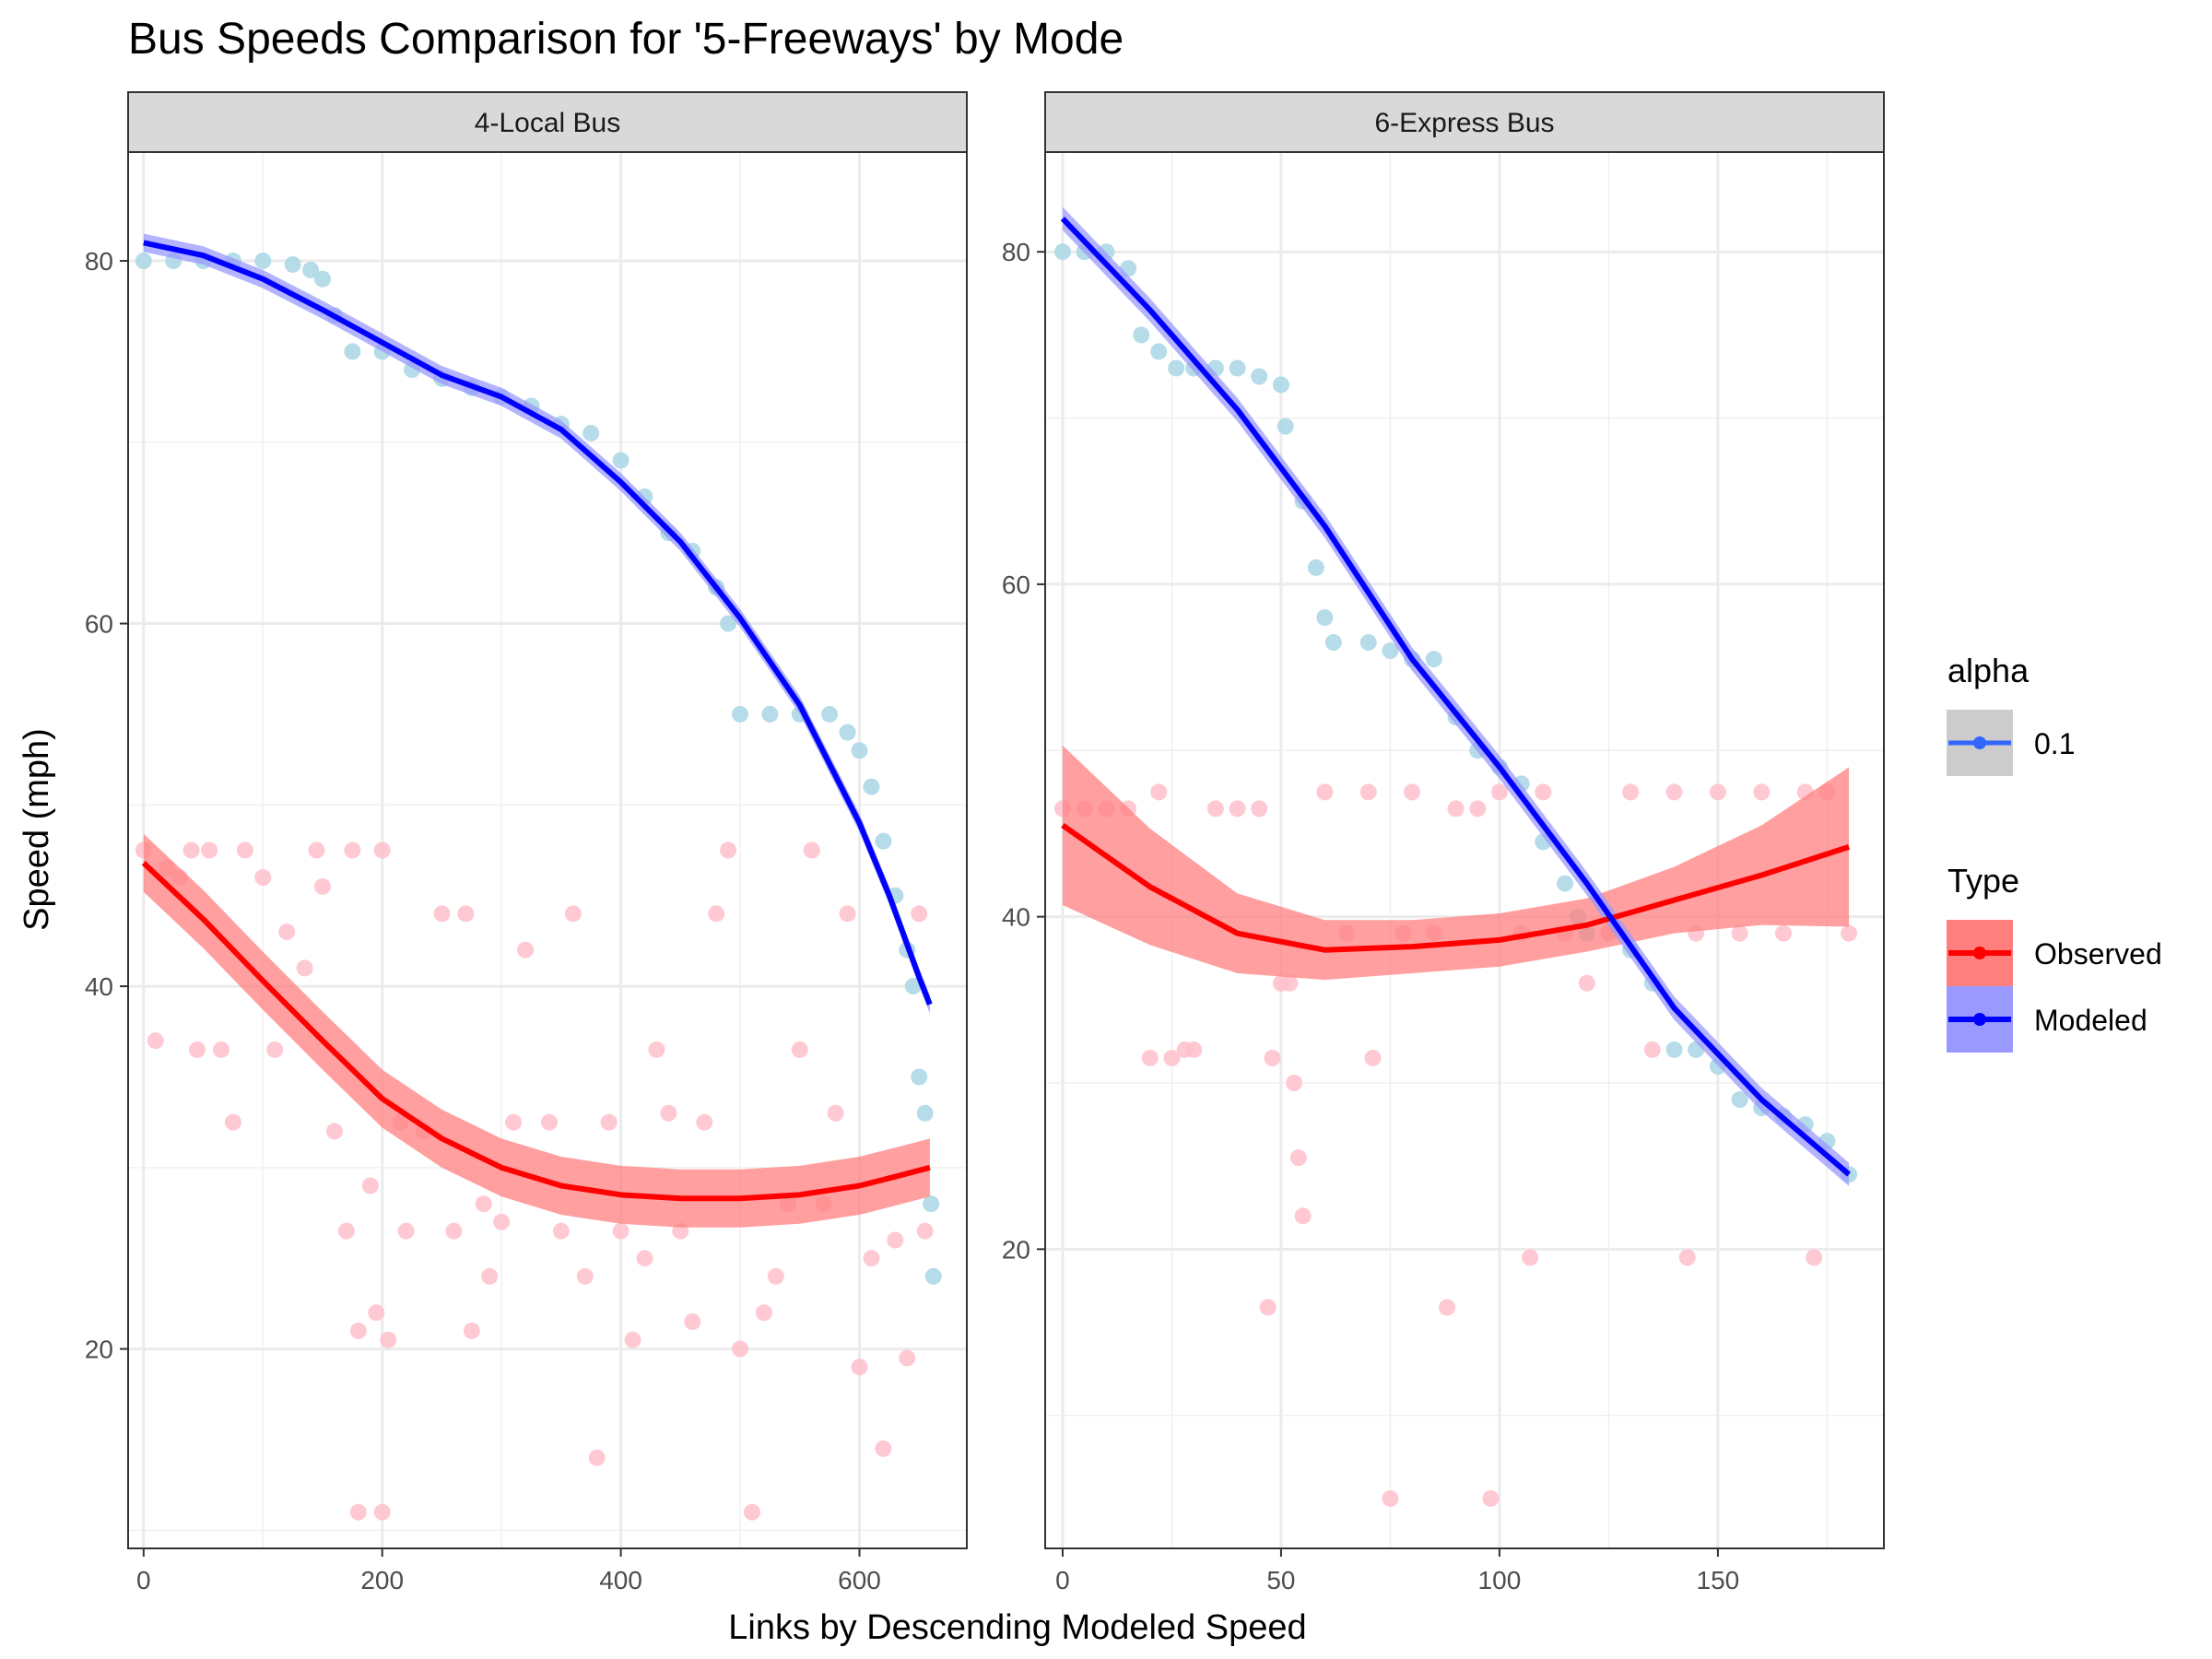 The width and height of the screenshot is (2212, 1659). What do you see at coordinates (99, 624) in the screenshot?
I see `y-tick-label: 60` at bounding box center [99, 624].